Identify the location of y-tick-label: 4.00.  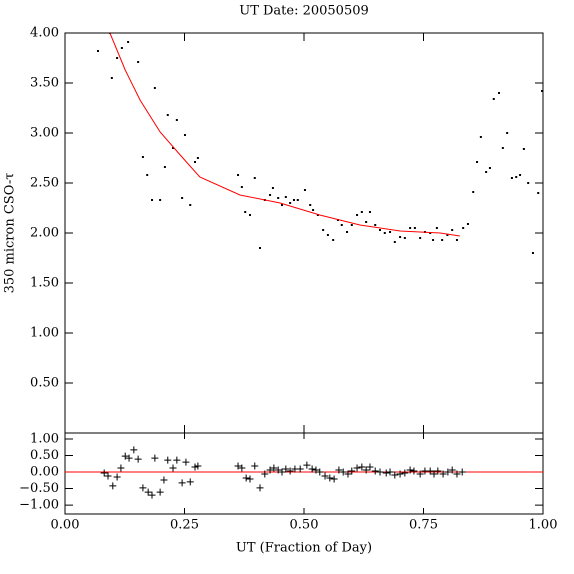
(44, 33).